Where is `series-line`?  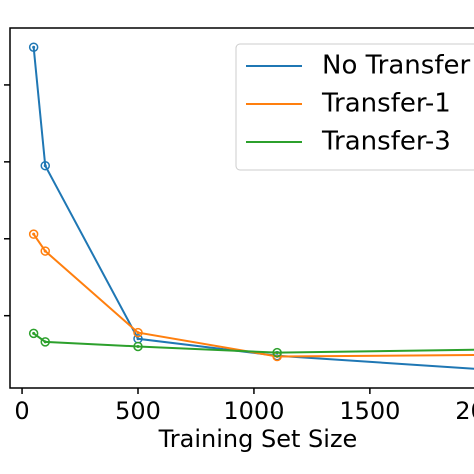 series-line is located at coordinates (253, 343).